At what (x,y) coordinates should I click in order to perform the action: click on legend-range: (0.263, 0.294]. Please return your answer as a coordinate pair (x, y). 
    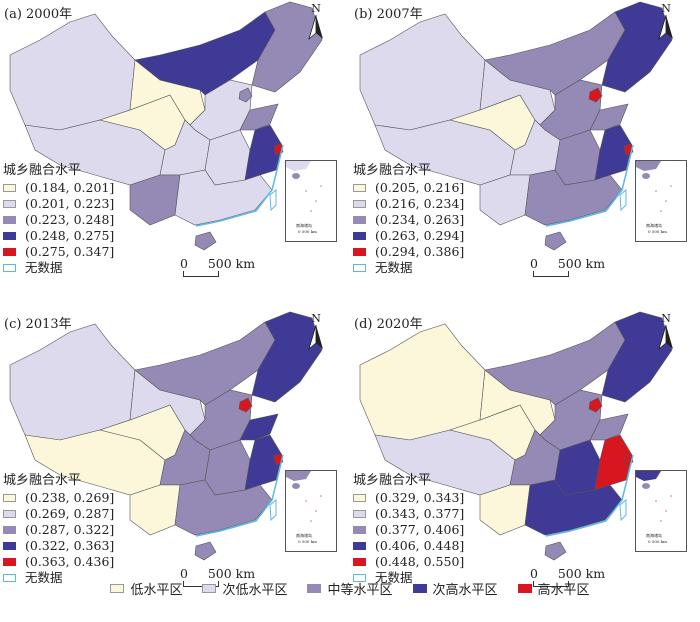
    Looking at the image, I should click on (420, 235).